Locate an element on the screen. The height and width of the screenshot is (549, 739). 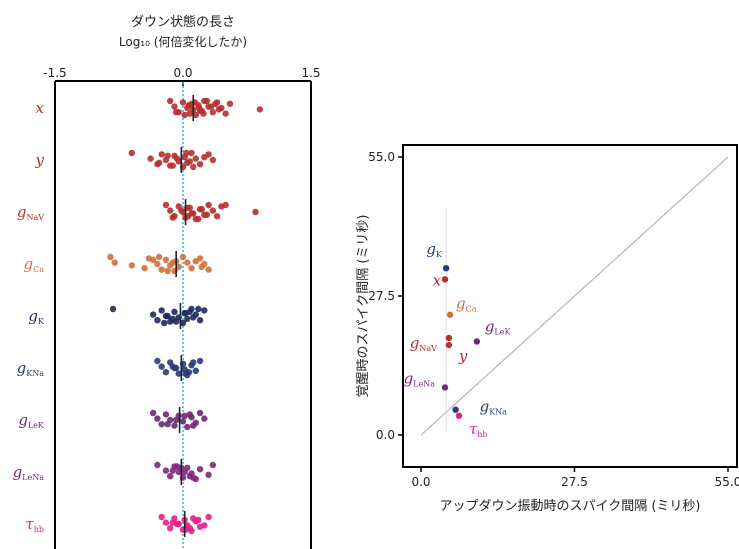
scatter-point-label-sub: hb is located at coordinates (482, 434).